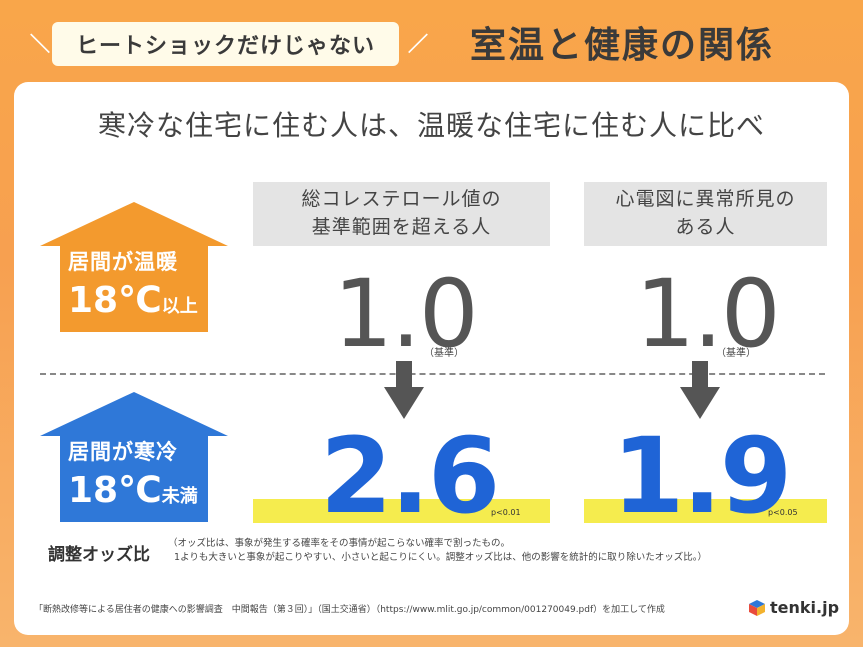  I want to click on warm-house: 居間が温暖 18℃以上, so click(134, 267).